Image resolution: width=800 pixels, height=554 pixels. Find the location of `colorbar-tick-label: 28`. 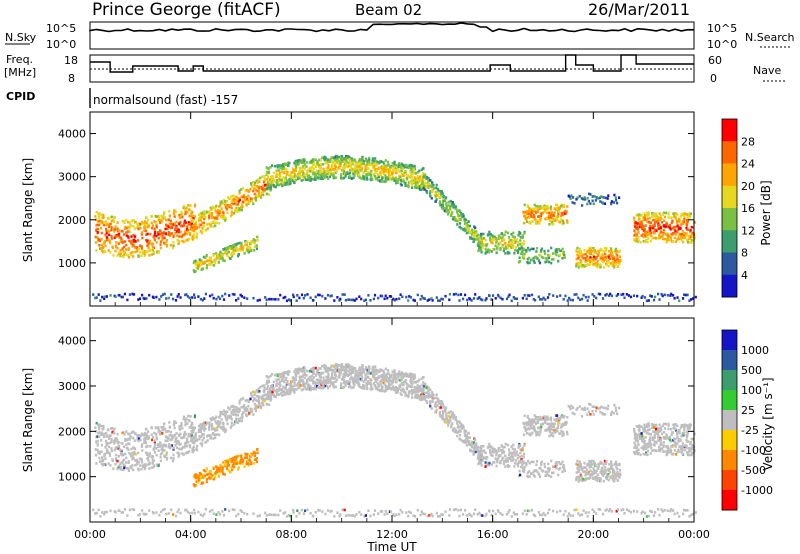

colorbar-tick-label: 28 is located at coordinates (748, 141).